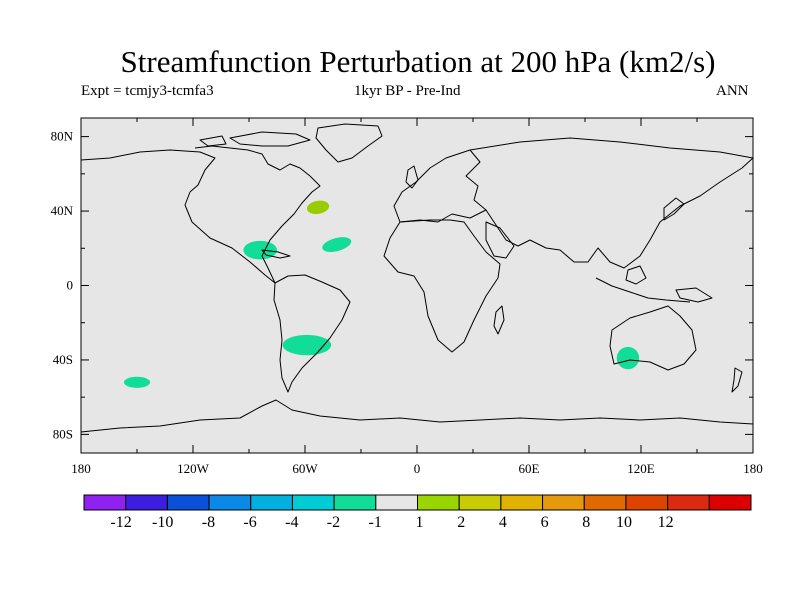  Describe the element at coordinates (500, 240) in the screenshot. I see `coastline-arabia` at that location.